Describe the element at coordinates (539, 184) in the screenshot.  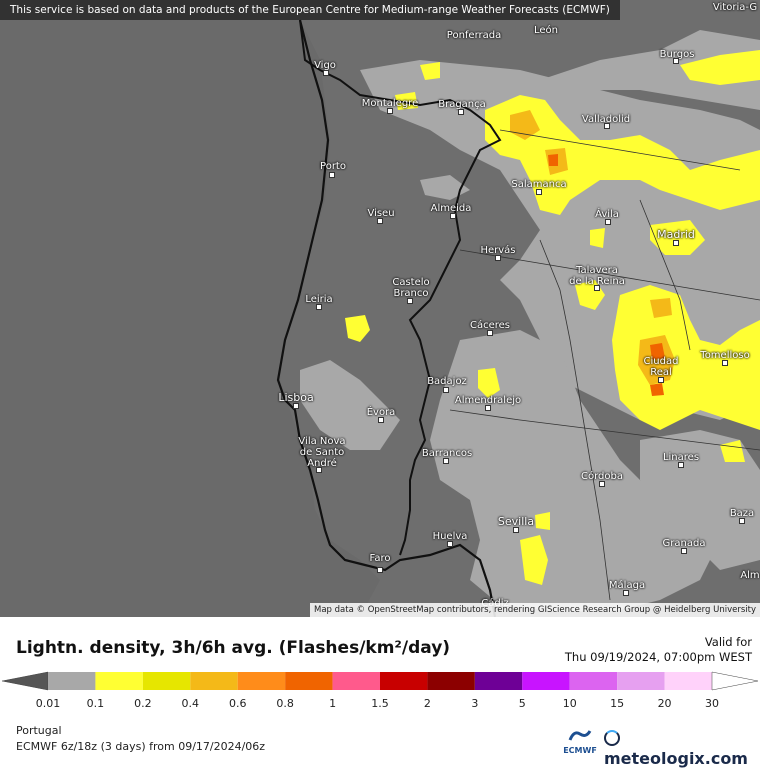
I see `city-label-salamanca: Salamanca` at that location.